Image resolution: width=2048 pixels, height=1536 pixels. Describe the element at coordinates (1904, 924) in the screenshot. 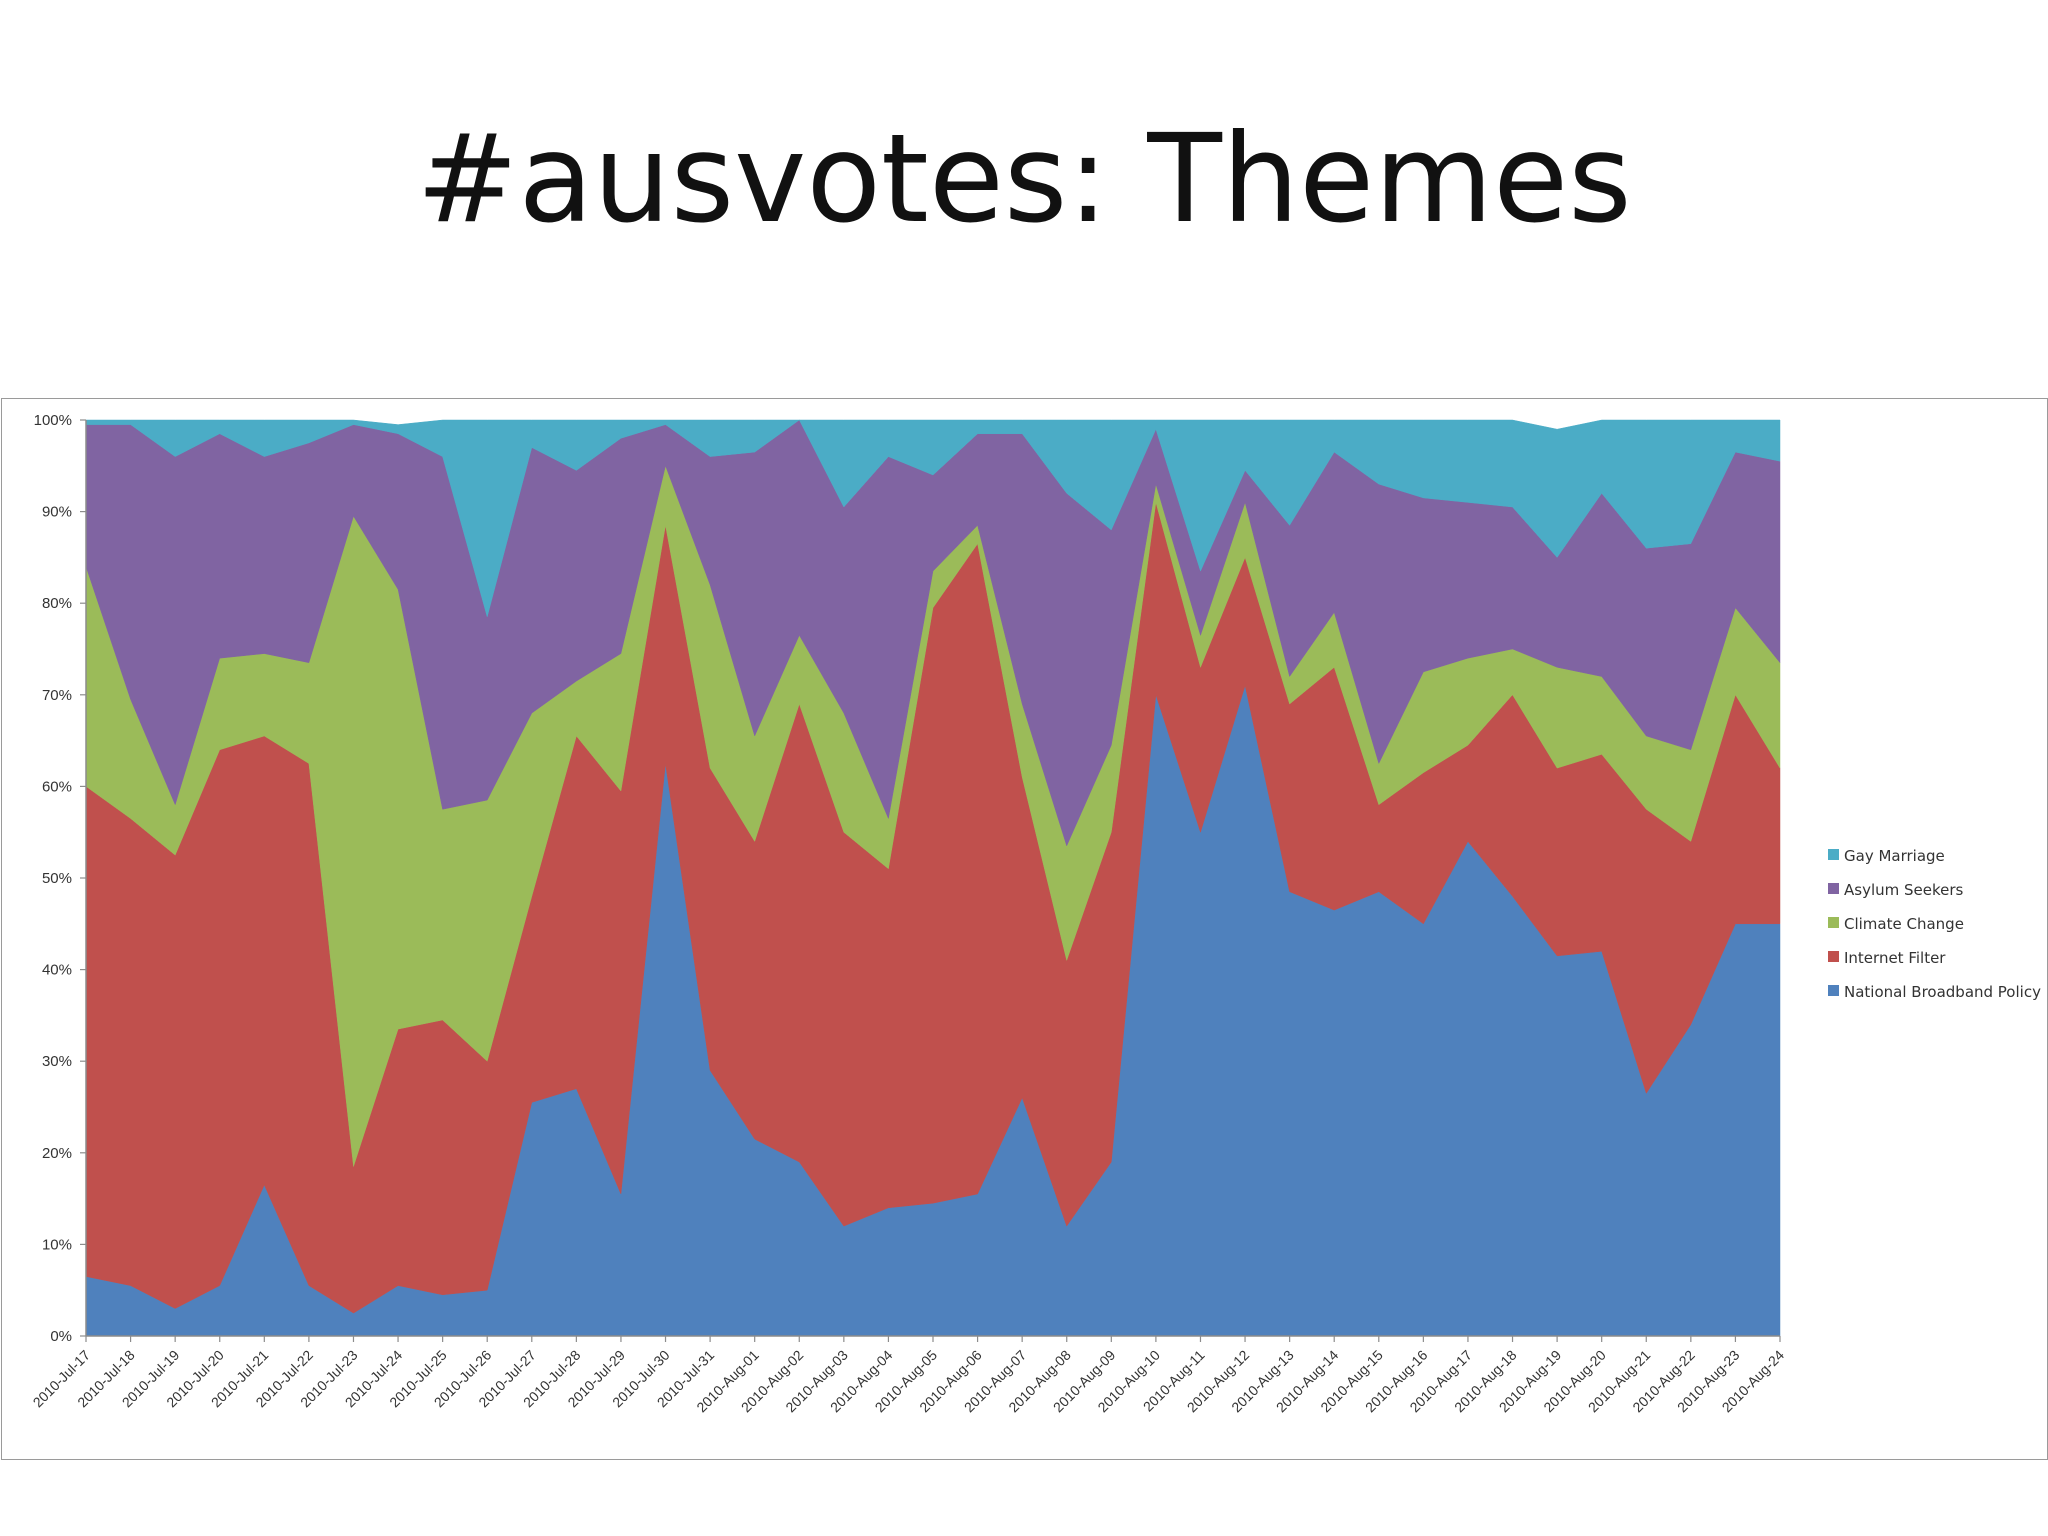

I see `legend-label-climate-change: Climate Change` at that location.